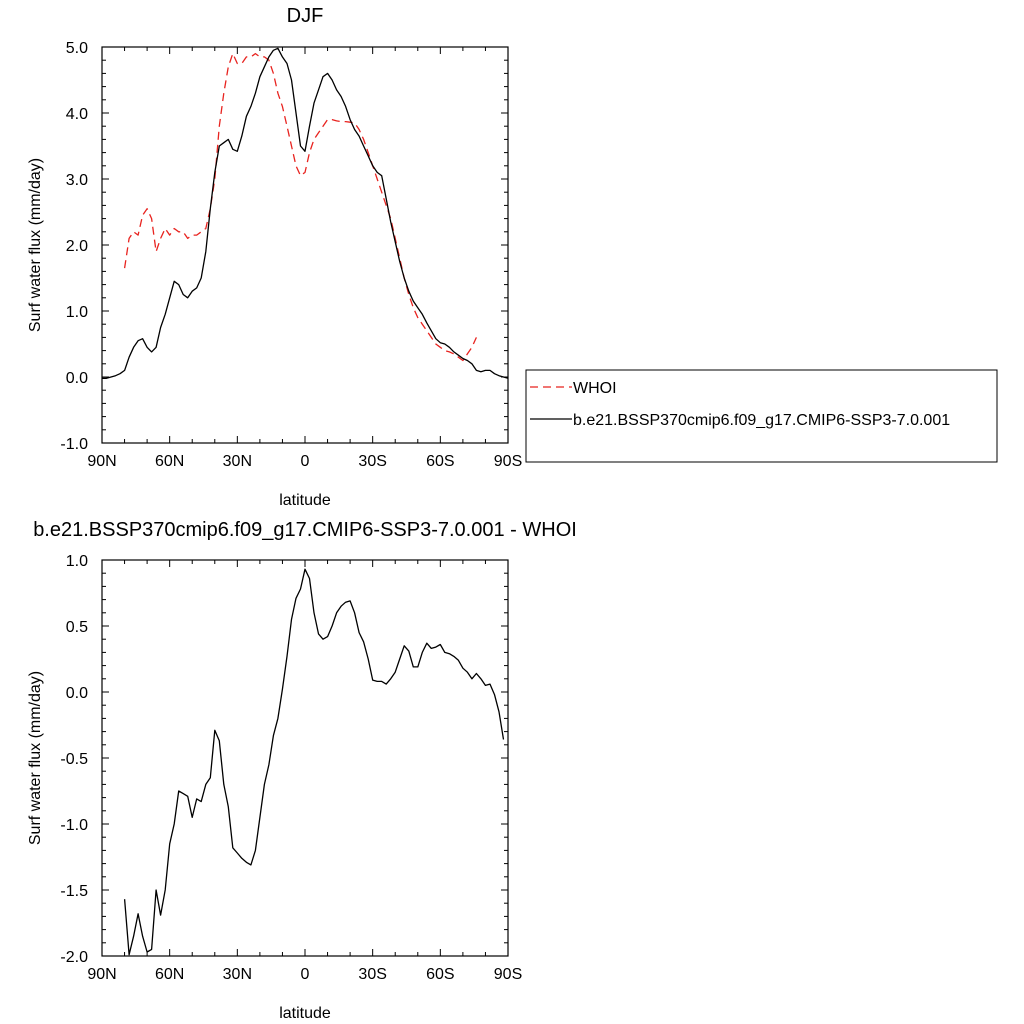 This screenshot has width=1024, height=1024. What do you see at coordinates (595, 388) in the screenshot?
I see `legend-label-whoi: WHOI` at bounding box center [595, 388].